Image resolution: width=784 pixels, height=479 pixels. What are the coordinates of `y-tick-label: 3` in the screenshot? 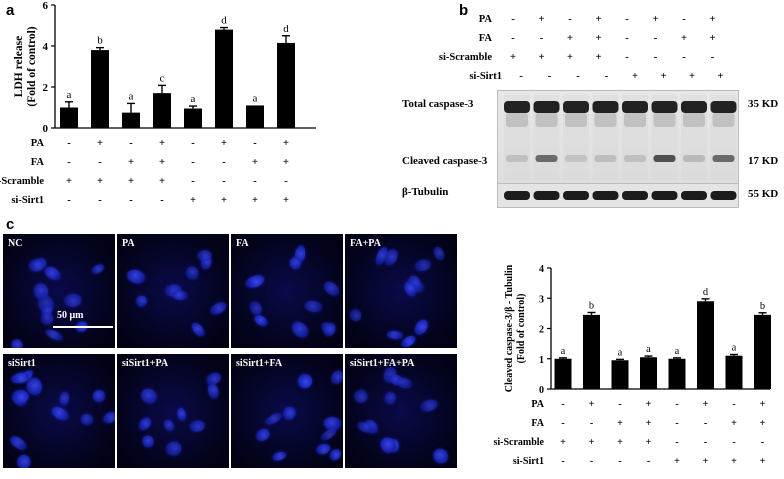 It's located at (541, 299).